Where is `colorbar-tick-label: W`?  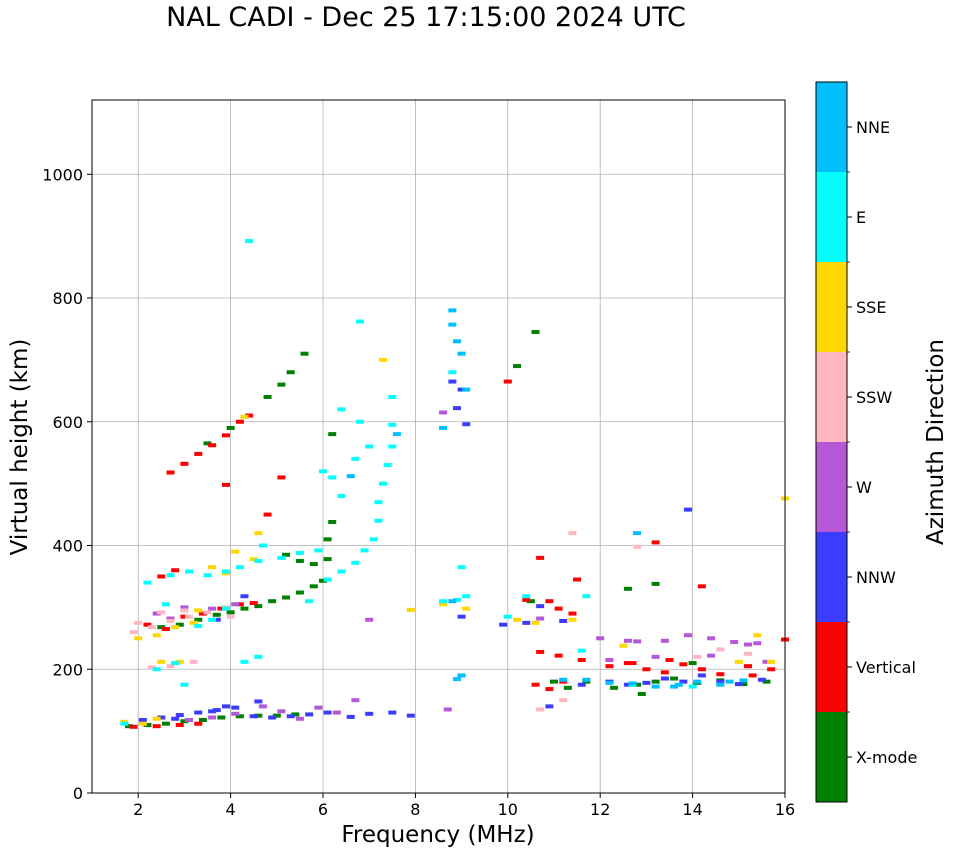
colorbar-tick-label: W is located at coordinates (864, 487).